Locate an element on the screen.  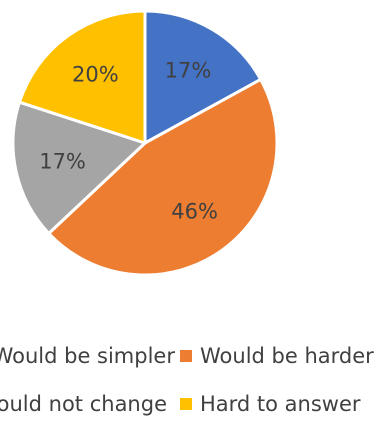
data-label-2: 46% is located at coordinates (194, 211).